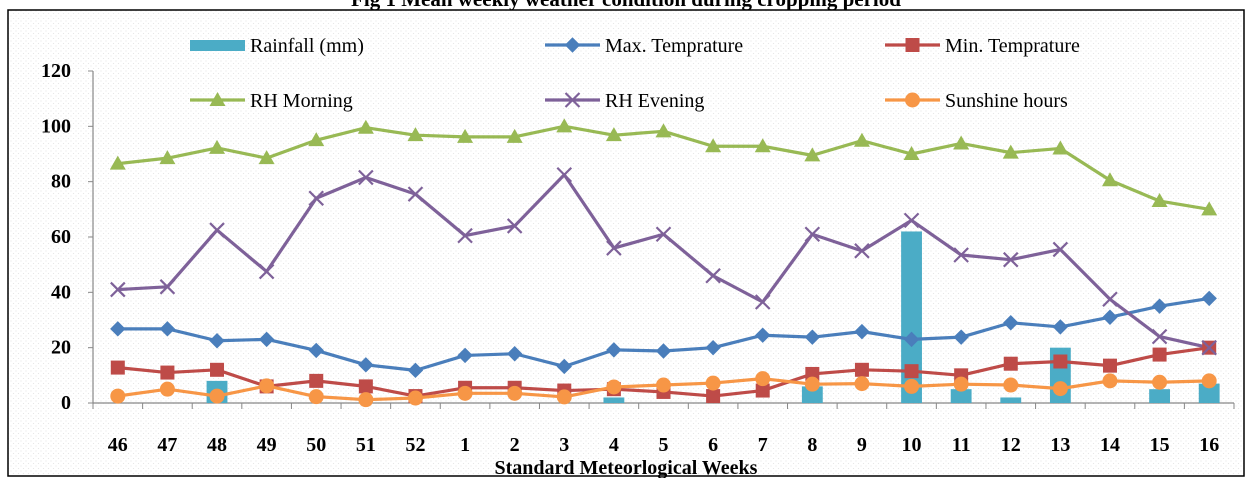  Describe the element at coordinates (626, 467) in the screenshot. I see `x-axis-label: Standard Meteorlogical Weeks` at that location.